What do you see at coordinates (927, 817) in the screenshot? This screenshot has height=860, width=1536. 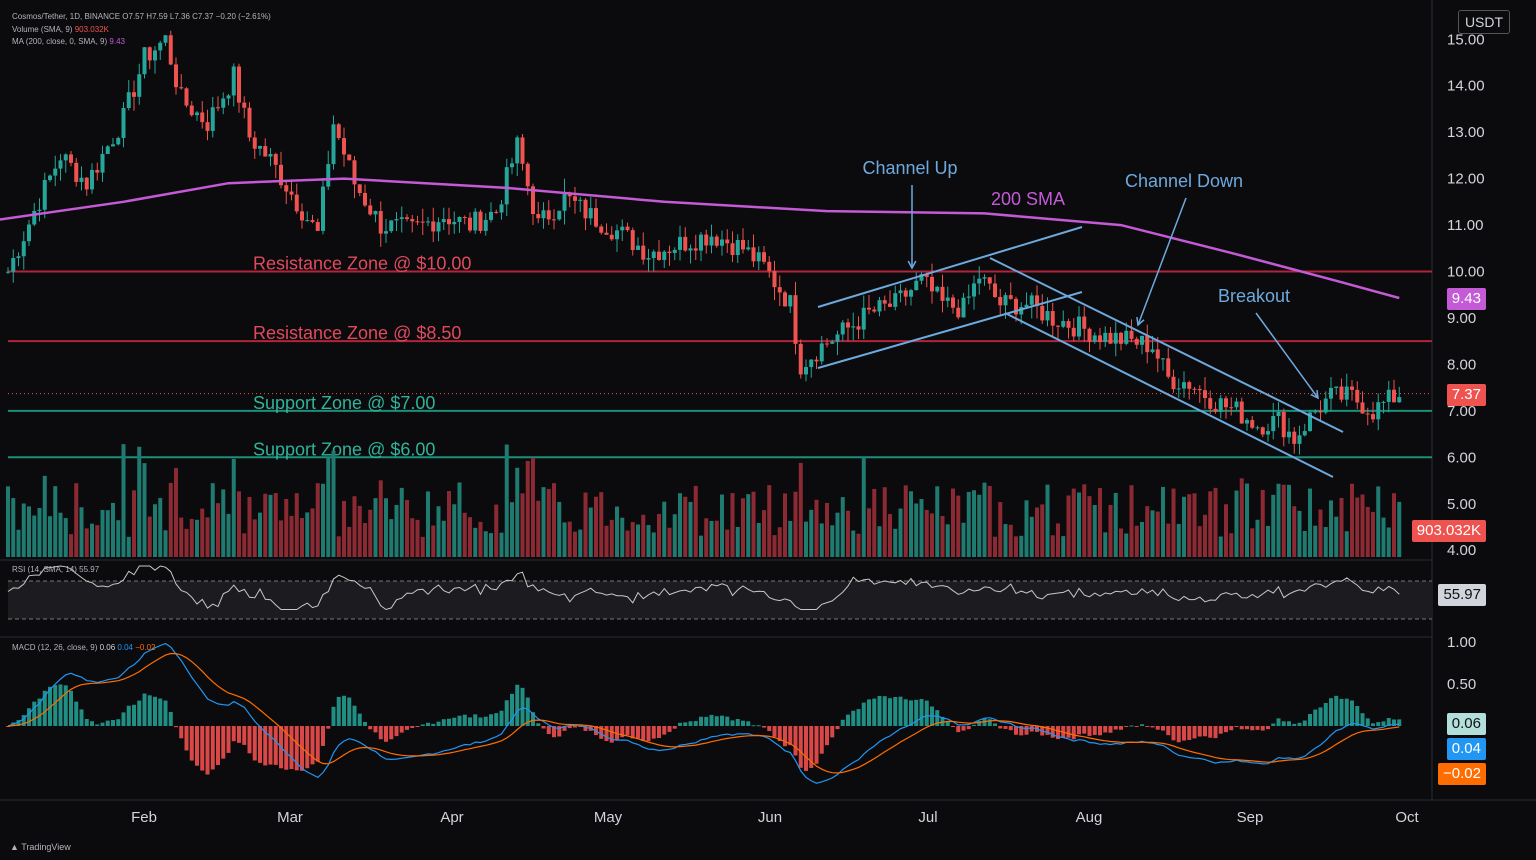 I see `x-tick-label: Jul` at bounding box center [927, 817].